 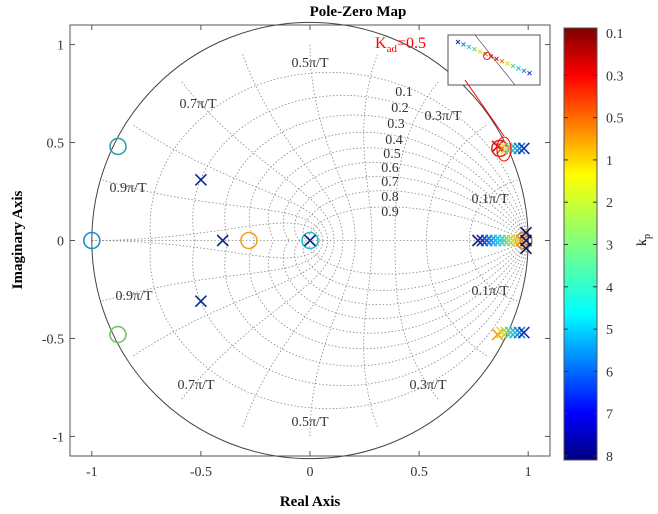 I want to click on damping-label: 0.2, so click(x=400, y=108).